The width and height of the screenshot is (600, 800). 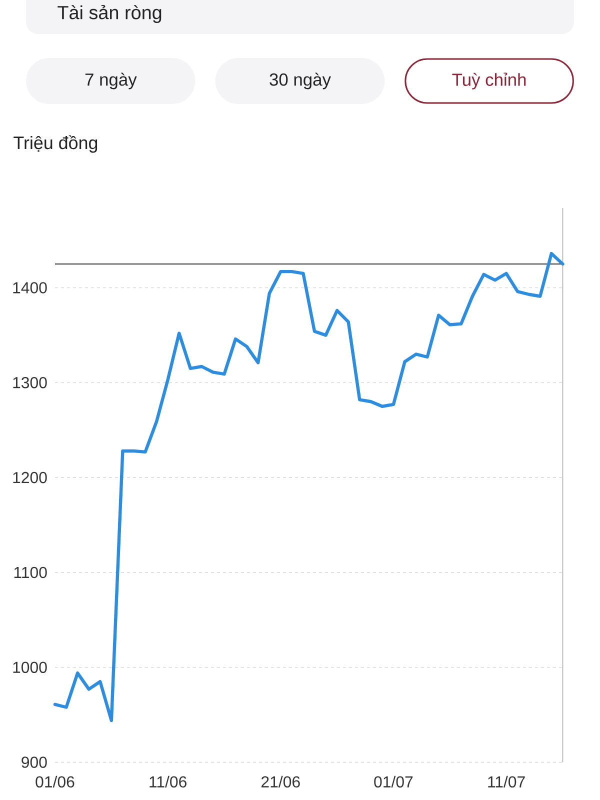 What do you see at coordinates (168, 782) in the screenshot?
I see `x-tick-label: 11/06` at bounding box center [168, 782].